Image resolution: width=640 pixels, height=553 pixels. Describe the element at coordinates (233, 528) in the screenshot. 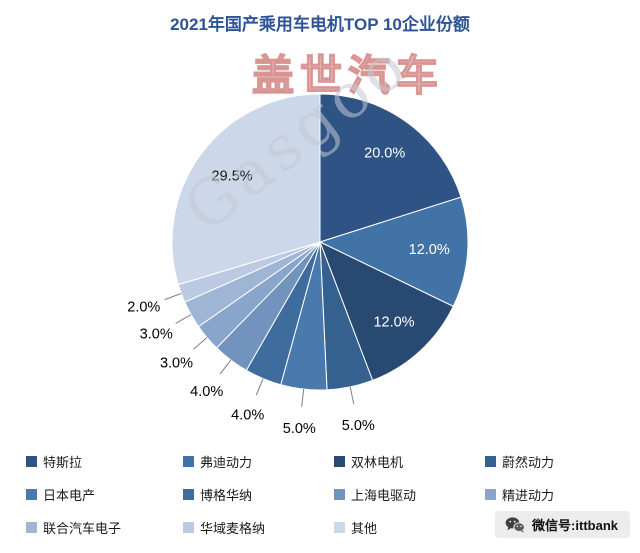

I see `legend-label: 华域麦格纳` at that location.